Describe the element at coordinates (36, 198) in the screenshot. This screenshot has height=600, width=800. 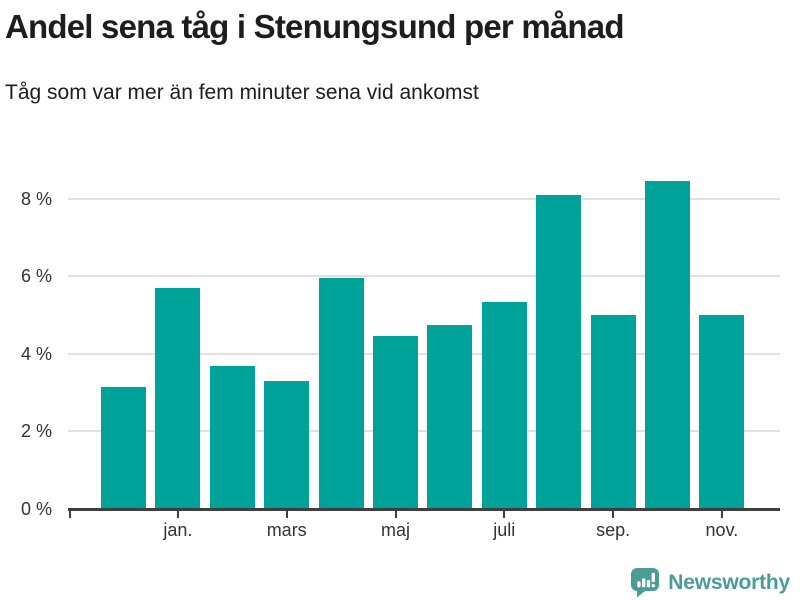
I see `y-tick-label: 8 %` at that location.